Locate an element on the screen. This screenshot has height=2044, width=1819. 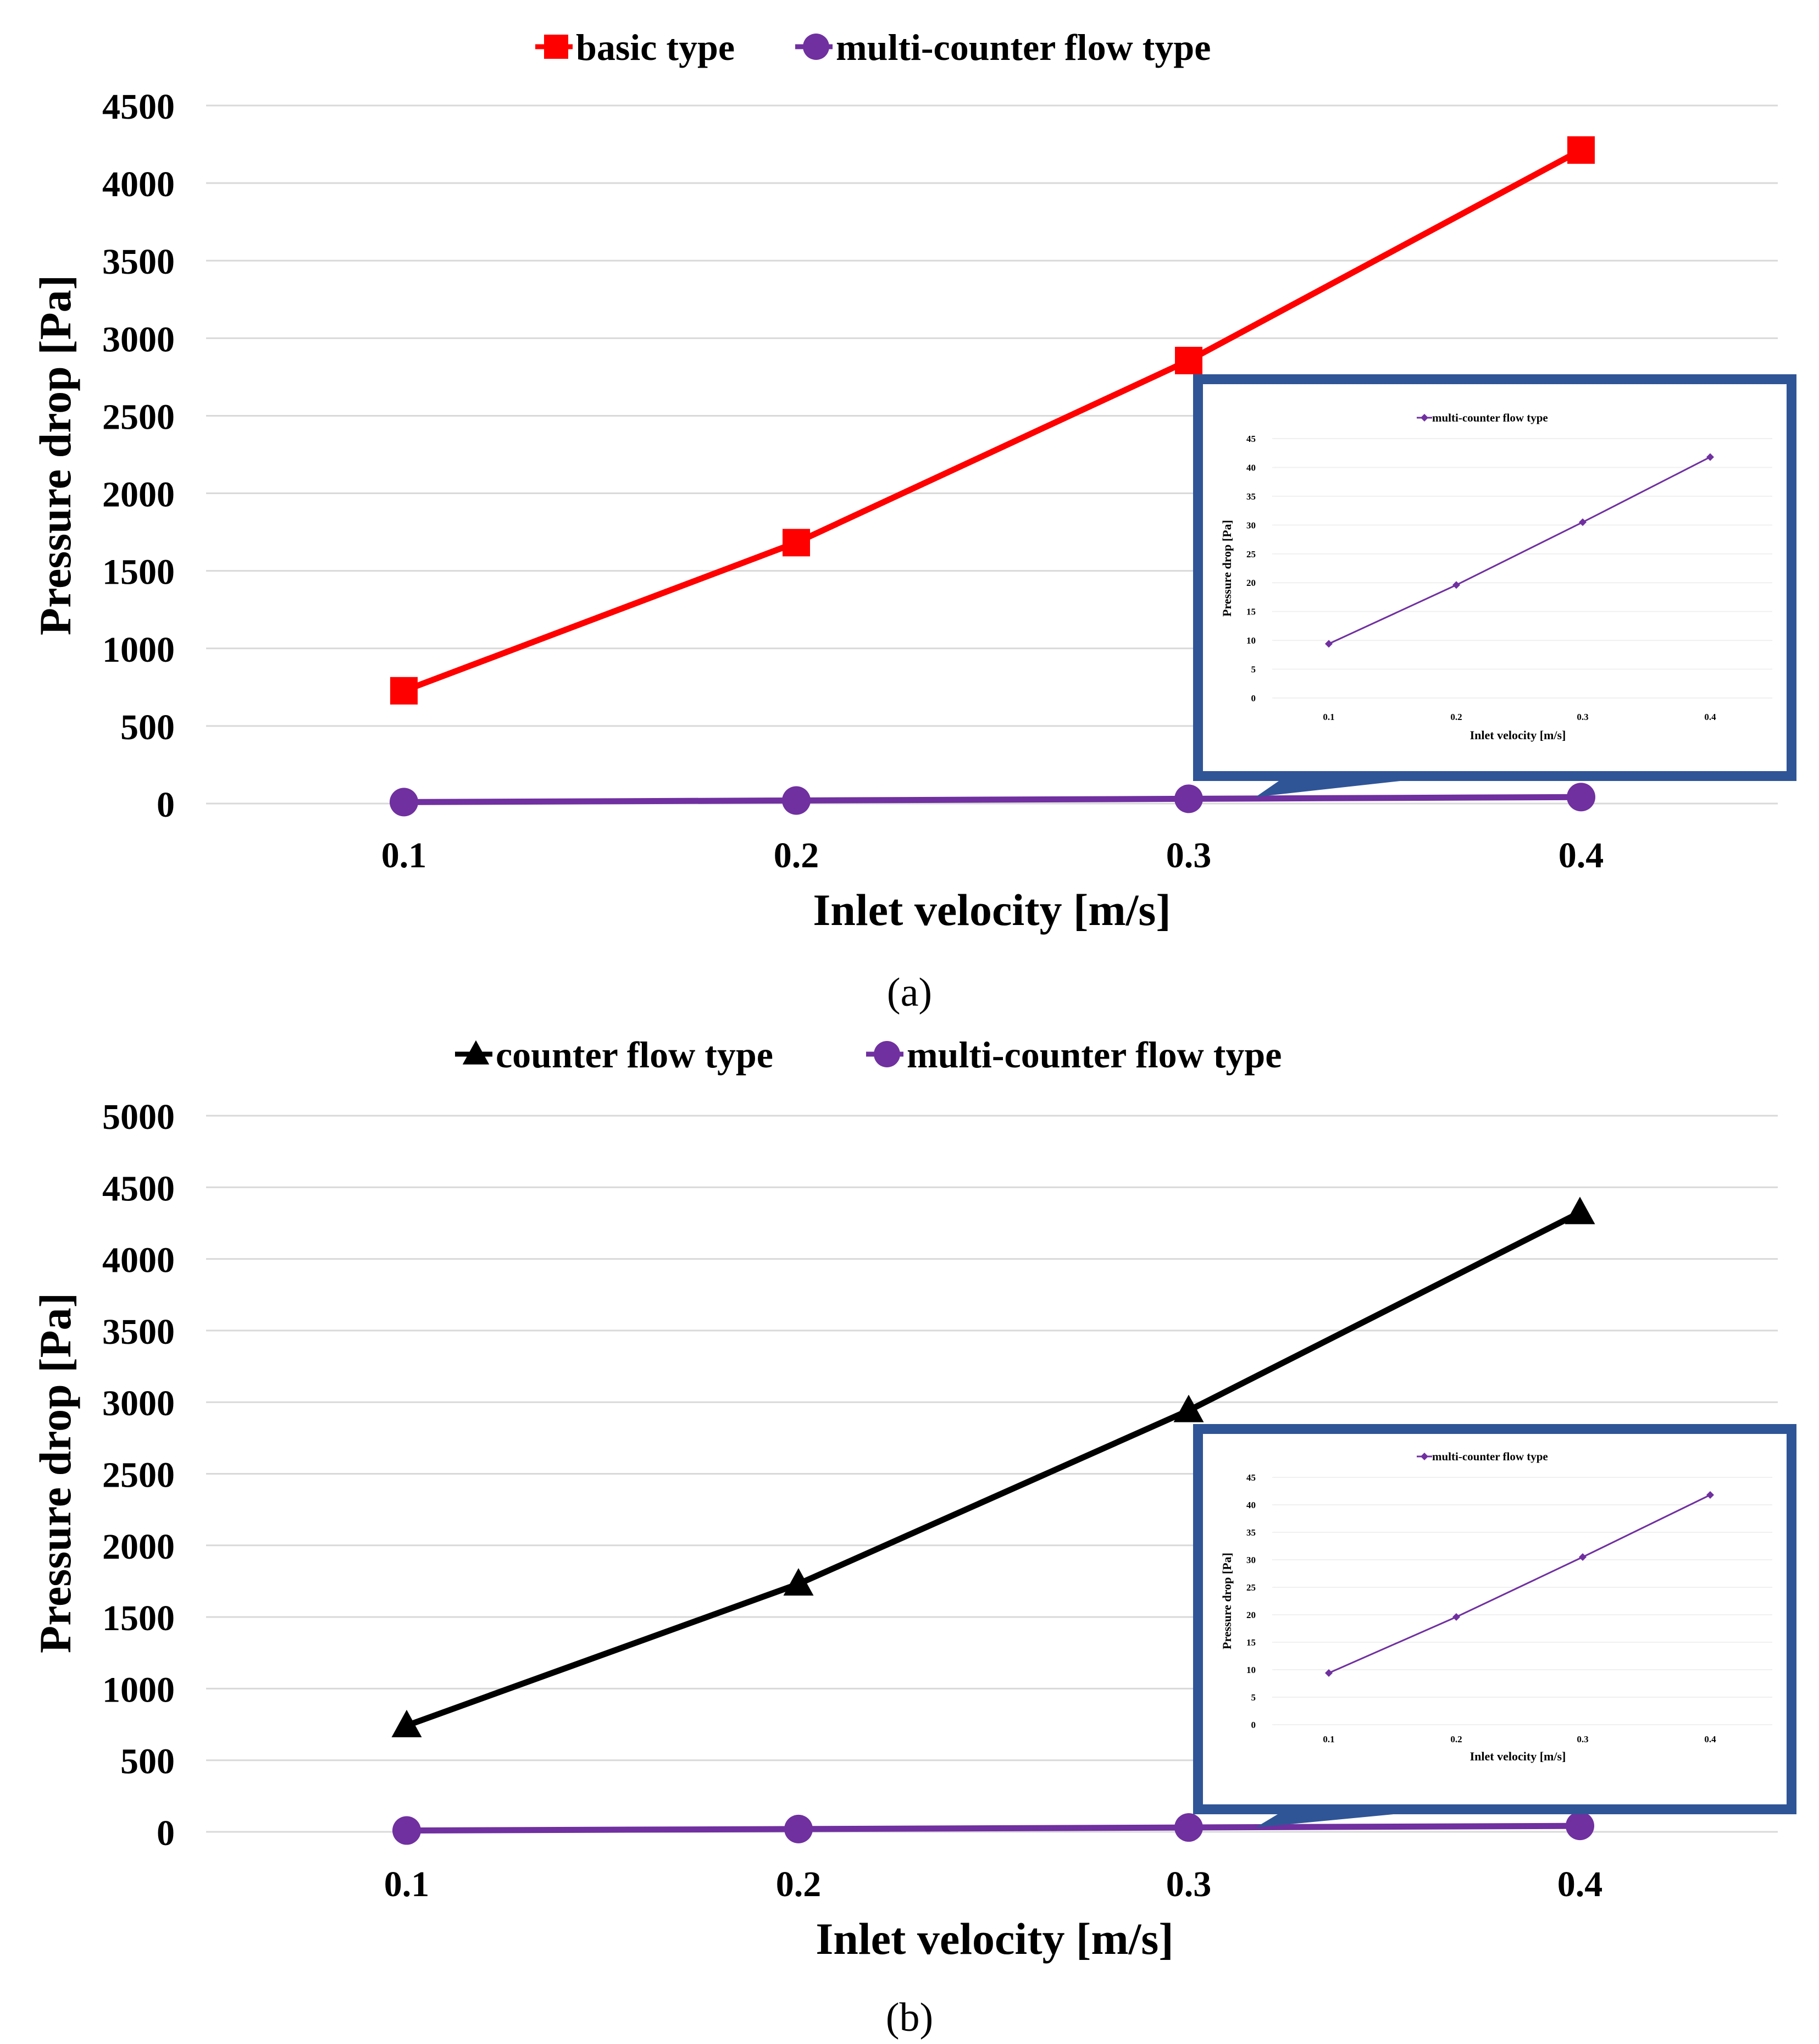
x-tick-label: 0.4 is located at coordinates (1582, 855).